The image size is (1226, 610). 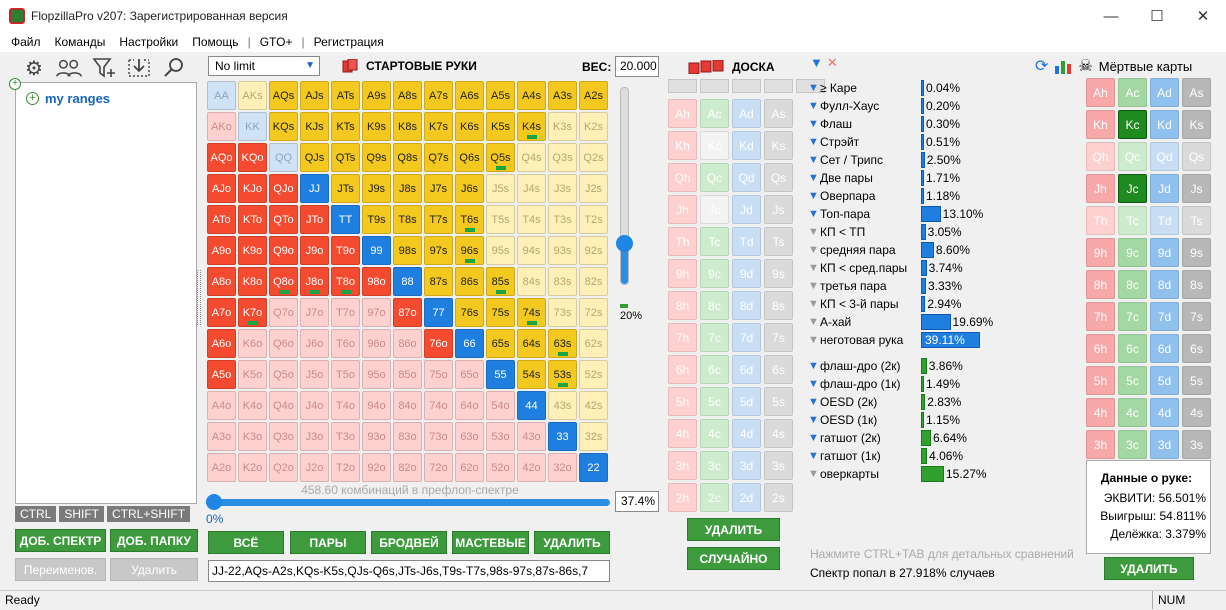 I want to click on hand-cell: 87o, so click(x=407, y=312).